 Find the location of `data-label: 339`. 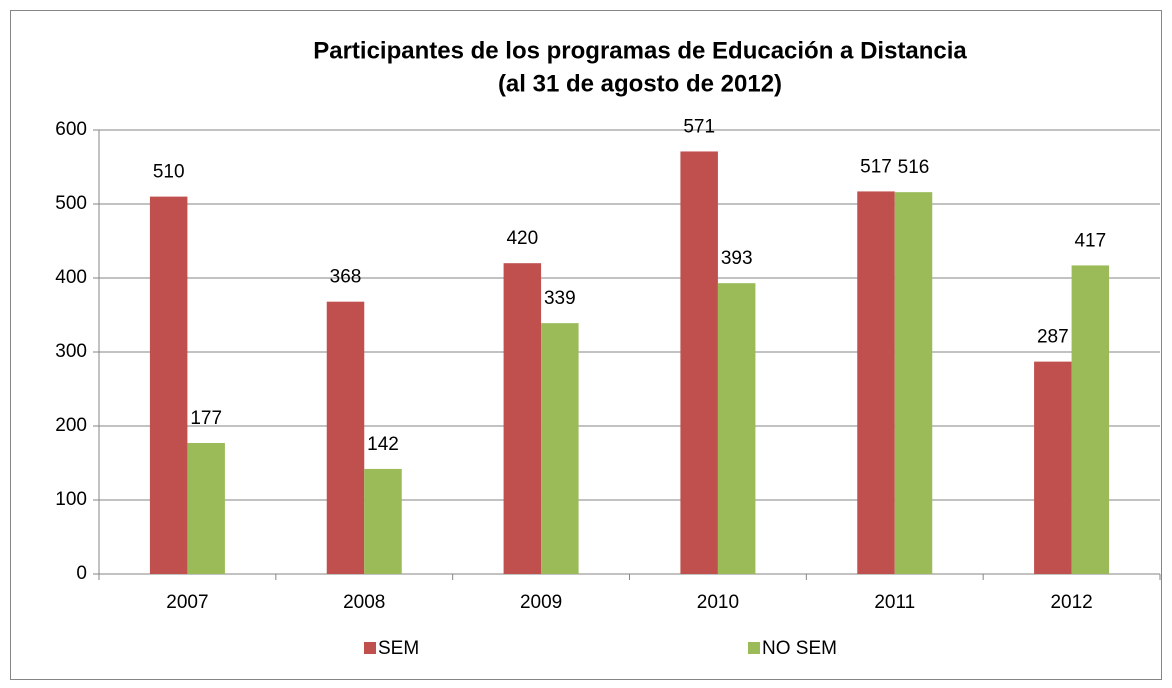

data-label: 339 is located at coordinates (560, 298).